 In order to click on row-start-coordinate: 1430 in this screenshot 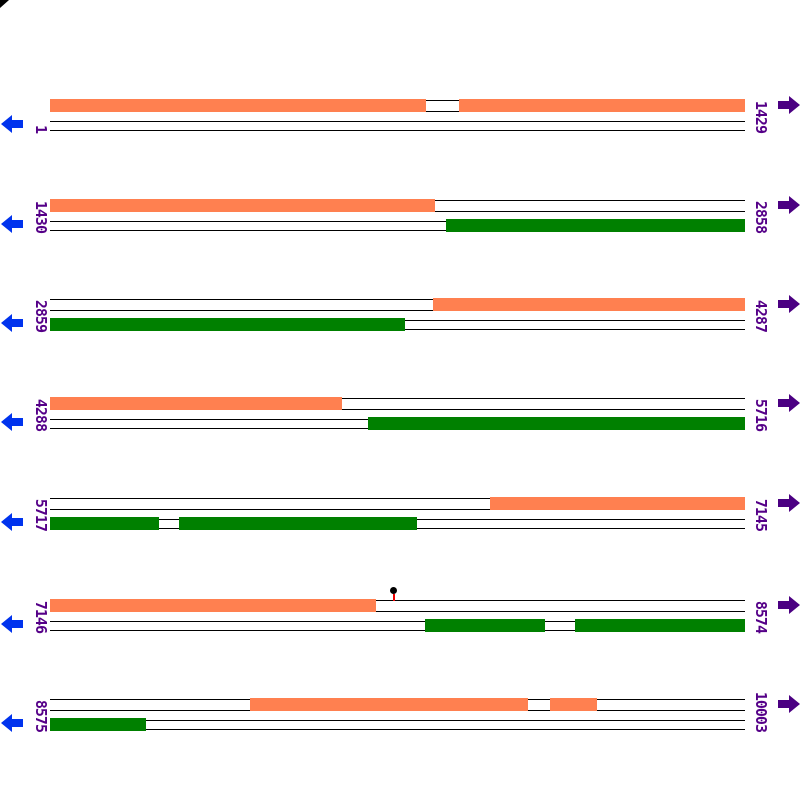, I will do `click(41, 216)`.